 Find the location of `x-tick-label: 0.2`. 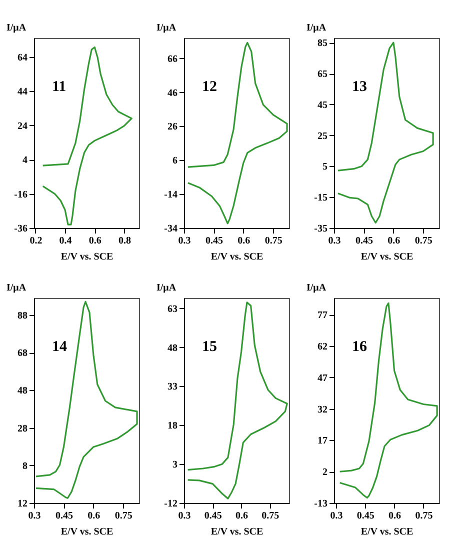

x-tick-label: 0.2 is located at coordinates (36, 241).